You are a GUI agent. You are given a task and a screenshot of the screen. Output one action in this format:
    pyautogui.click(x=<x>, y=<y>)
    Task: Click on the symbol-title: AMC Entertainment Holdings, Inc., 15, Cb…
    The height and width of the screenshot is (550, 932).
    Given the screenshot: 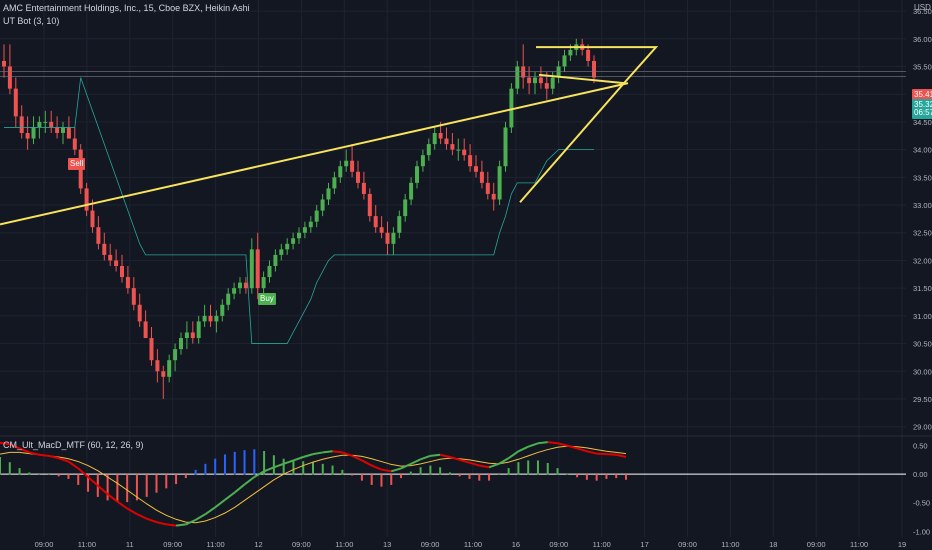 What is the action you would take?
    pyautogui.click(x=126, y=8)
    